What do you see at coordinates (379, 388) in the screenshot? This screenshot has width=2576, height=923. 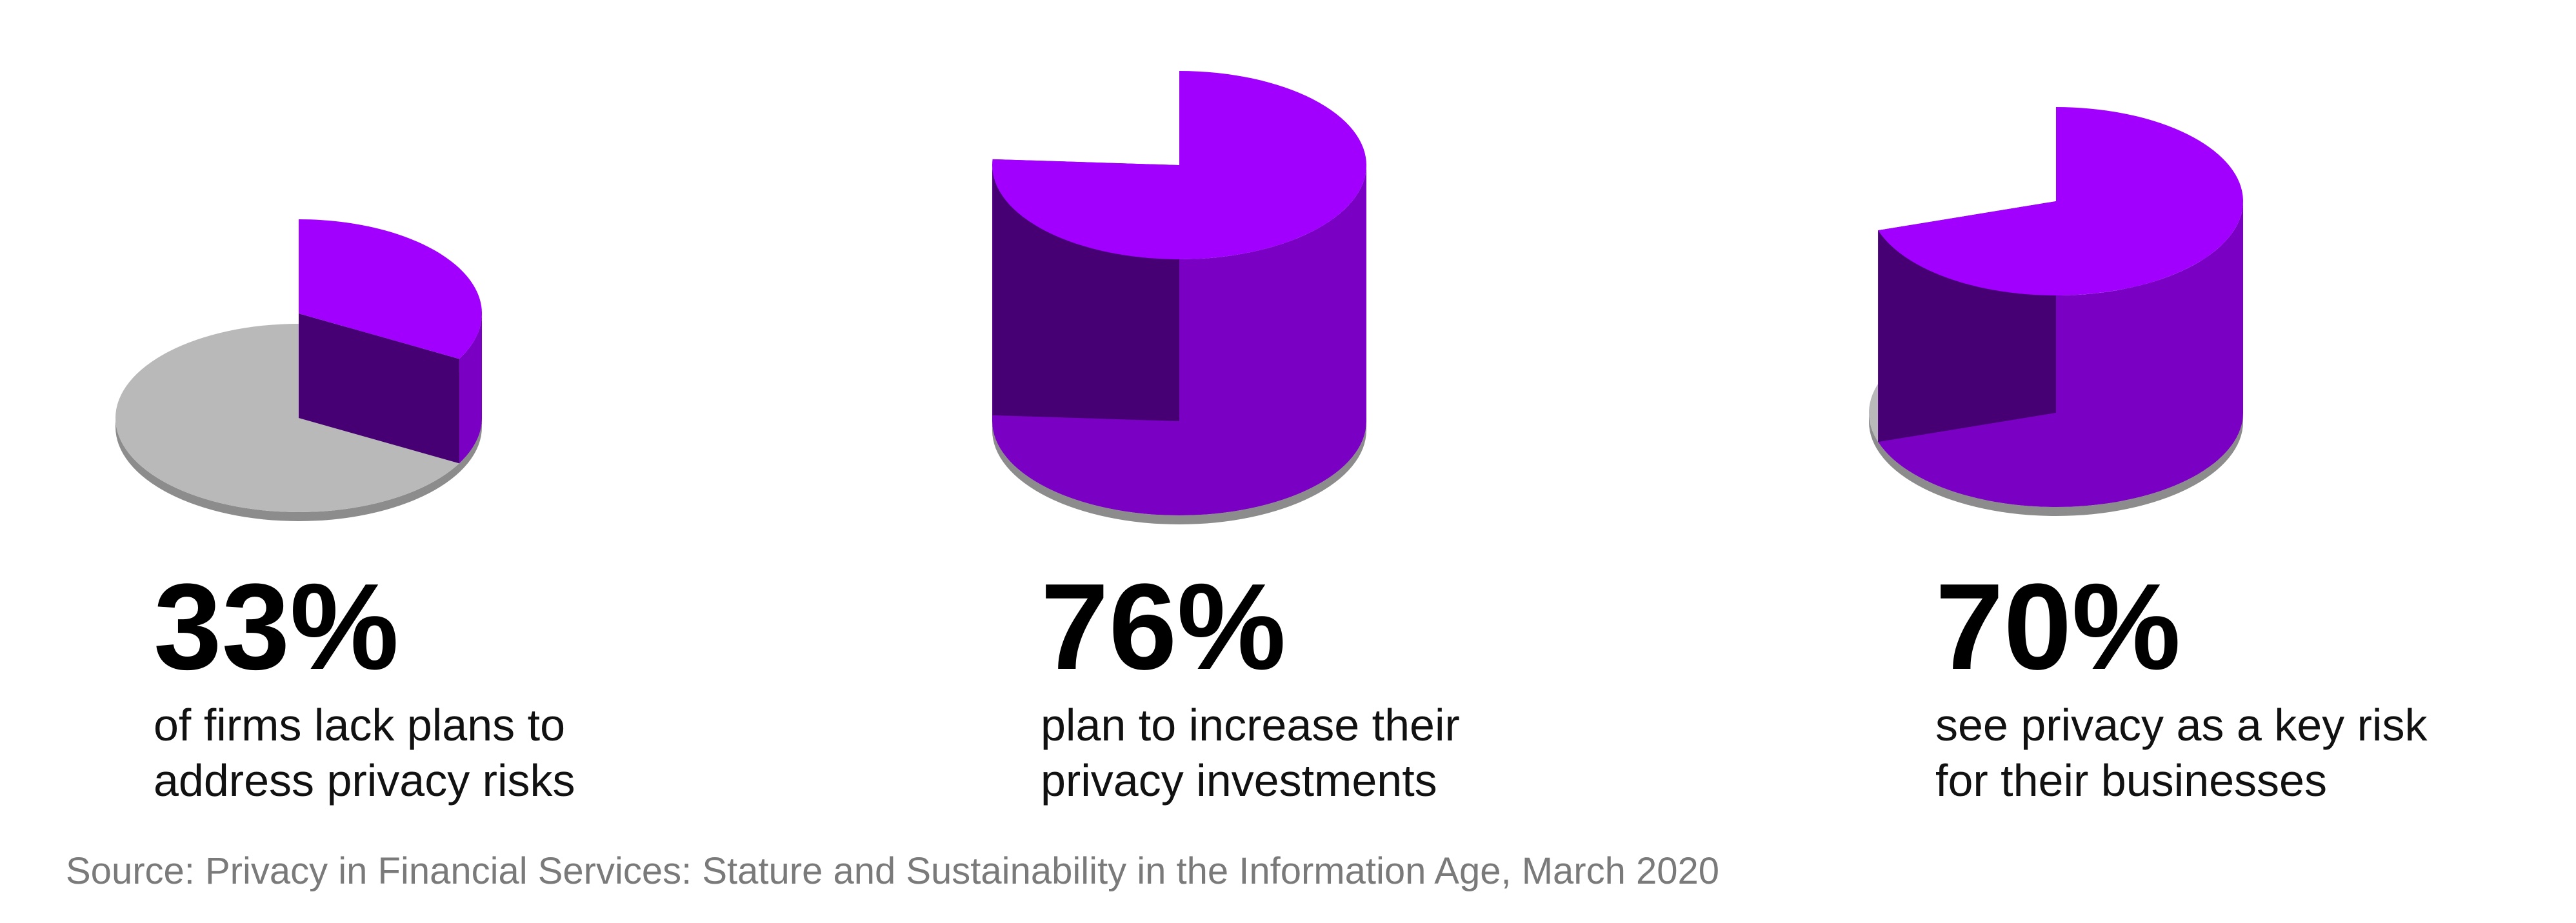 I see `slice-wall` at bounding box center [379, 388].